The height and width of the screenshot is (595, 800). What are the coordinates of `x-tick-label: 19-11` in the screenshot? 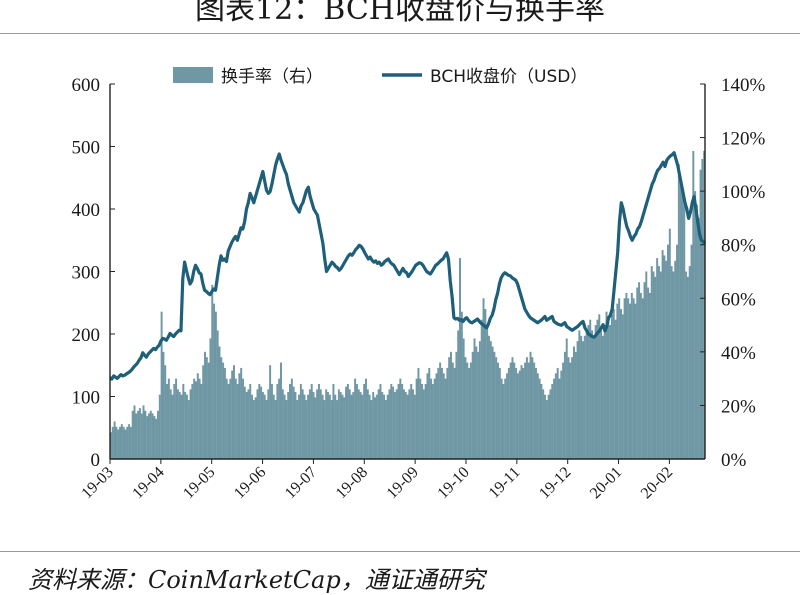 It's located at (505, 483).